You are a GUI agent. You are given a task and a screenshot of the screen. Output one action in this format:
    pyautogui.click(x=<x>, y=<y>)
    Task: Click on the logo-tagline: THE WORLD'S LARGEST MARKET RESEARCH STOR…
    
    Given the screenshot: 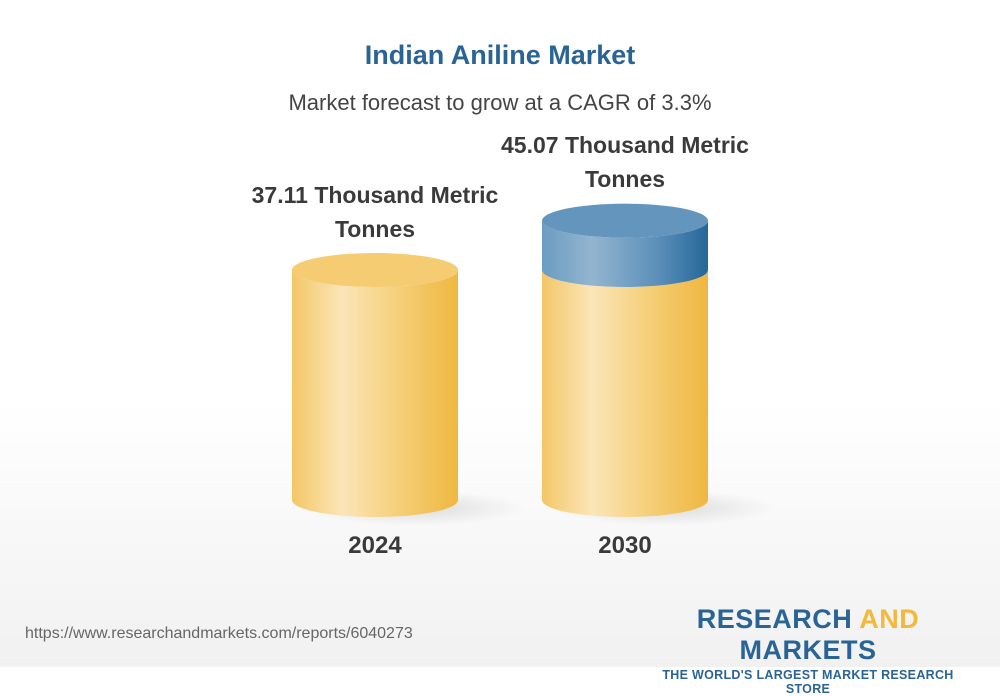 What is the action you would take?
    pyautogui.click(x=808, y=682)
    